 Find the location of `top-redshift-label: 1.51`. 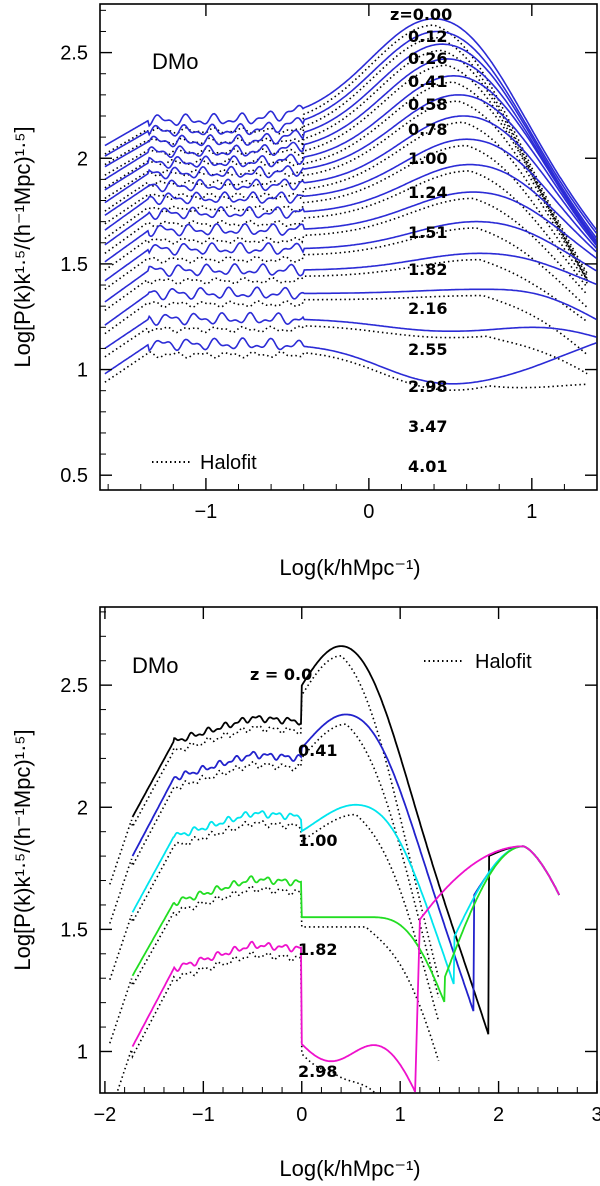

top-redshift-label: 1.51 is located at coordinates (427, 232).